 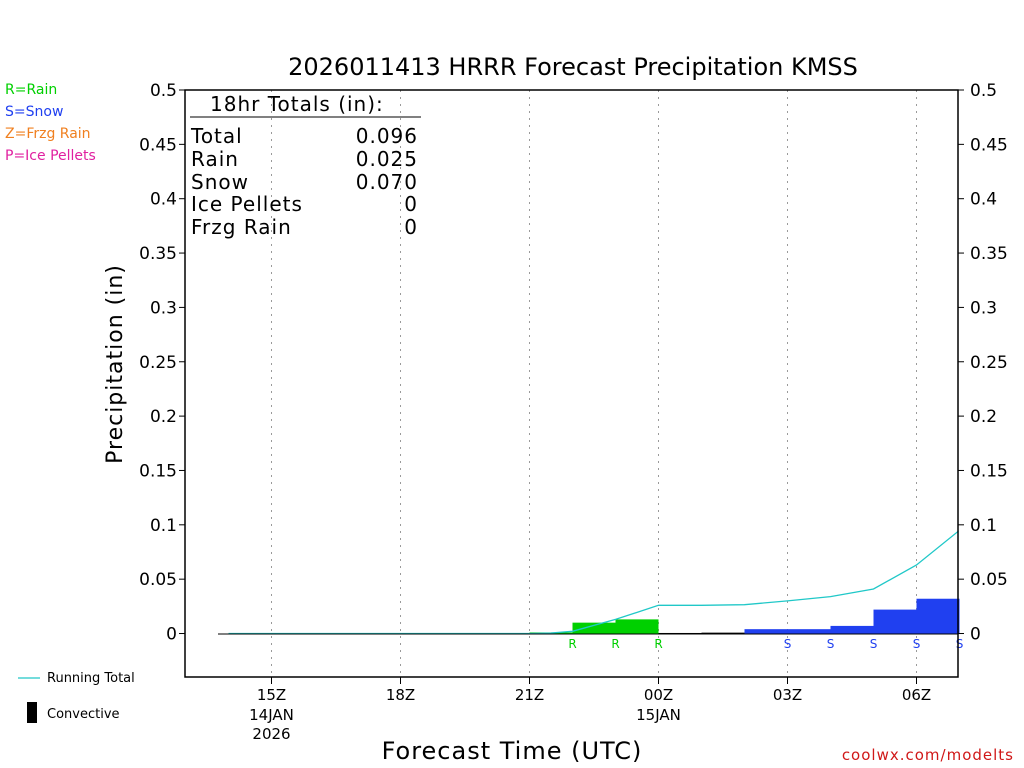 I want to click on ytick-left-label-3: 0.15, so click(x=158, y=471).